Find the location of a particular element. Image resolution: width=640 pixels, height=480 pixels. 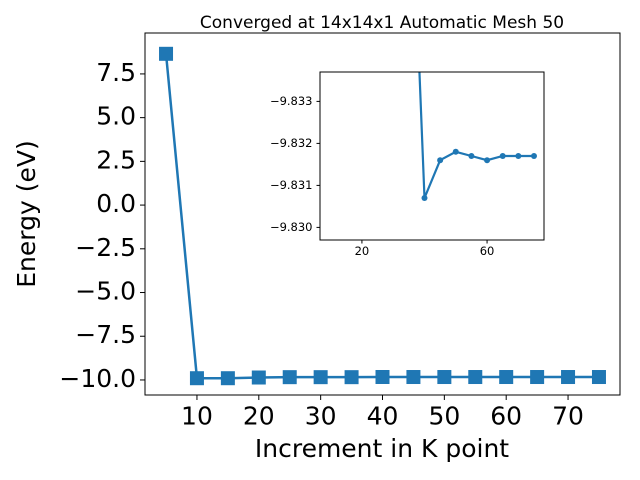

y-tick-label: −9.832 is located at coordinates (291, 143).